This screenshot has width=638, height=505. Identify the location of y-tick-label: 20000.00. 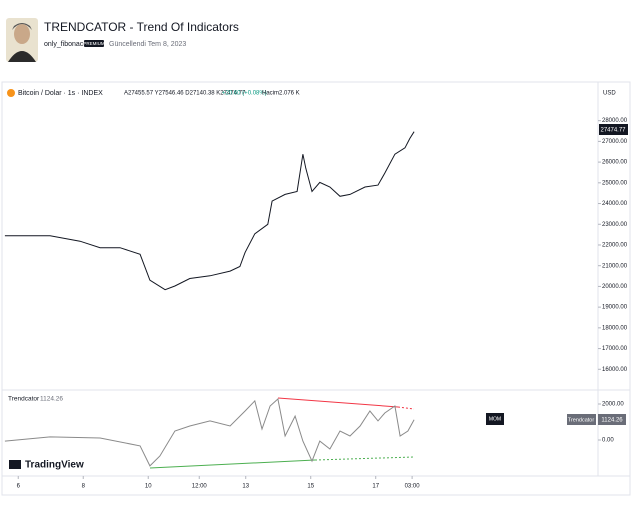
(615, 287).